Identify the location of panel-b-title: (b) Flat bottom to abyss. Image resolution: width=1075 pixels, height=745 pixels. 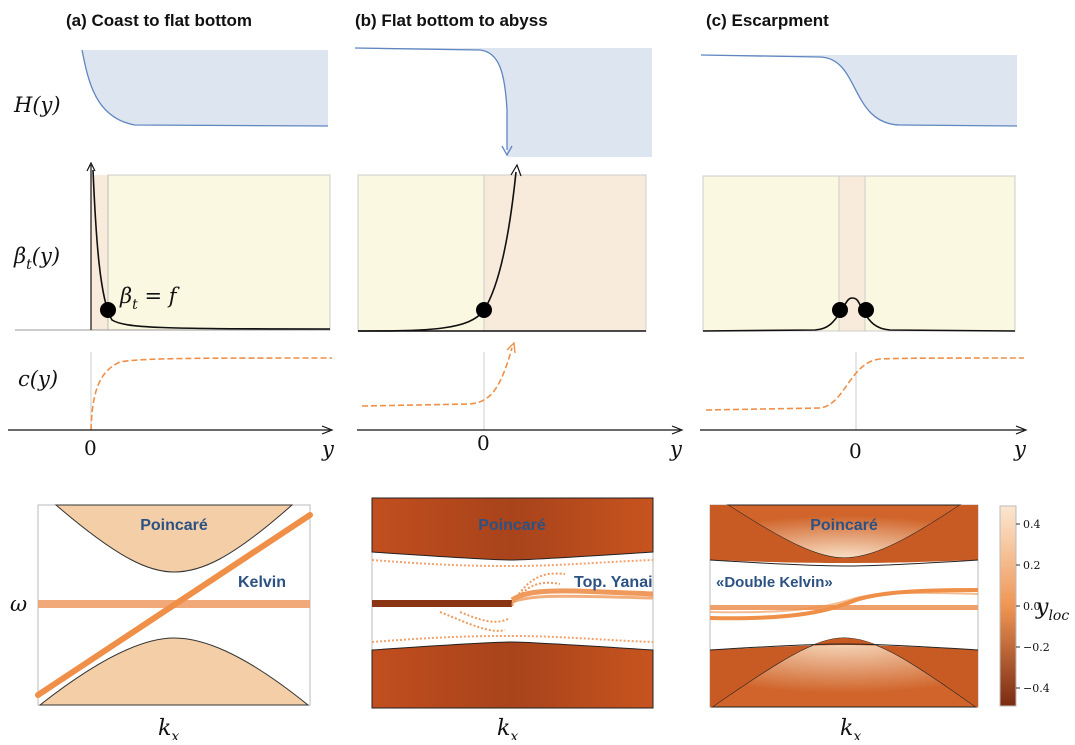
(451, 20).